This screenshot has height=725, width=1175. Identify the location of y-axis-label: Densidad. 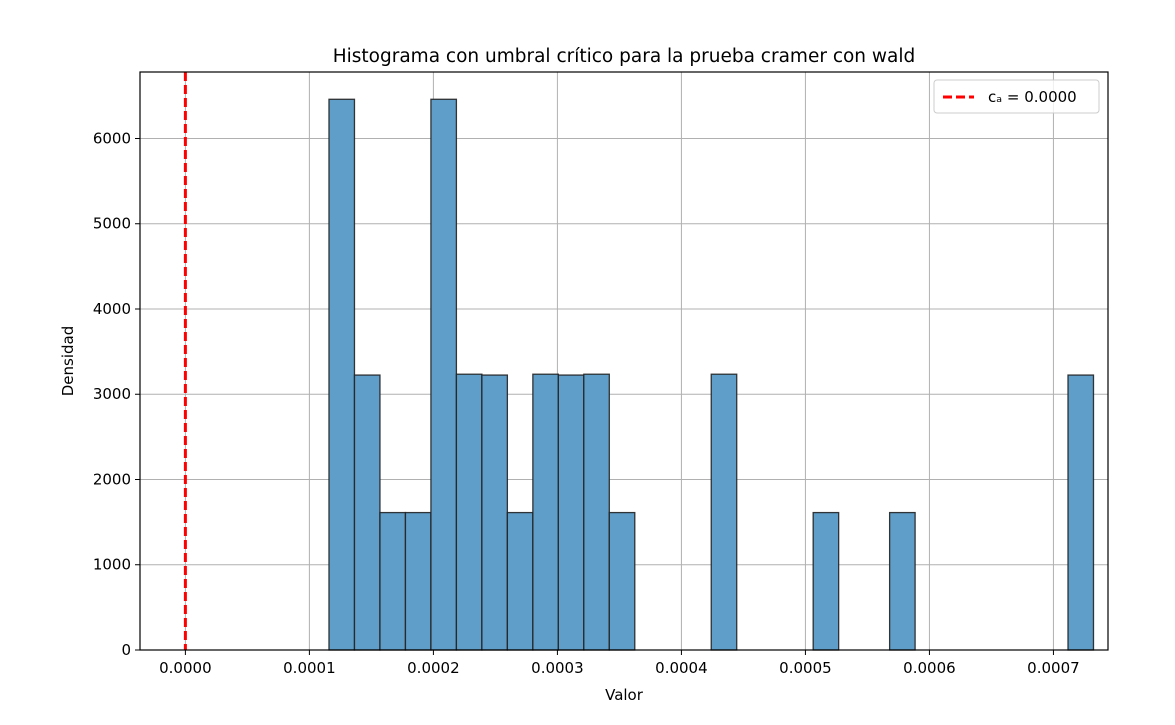
(68, 361).